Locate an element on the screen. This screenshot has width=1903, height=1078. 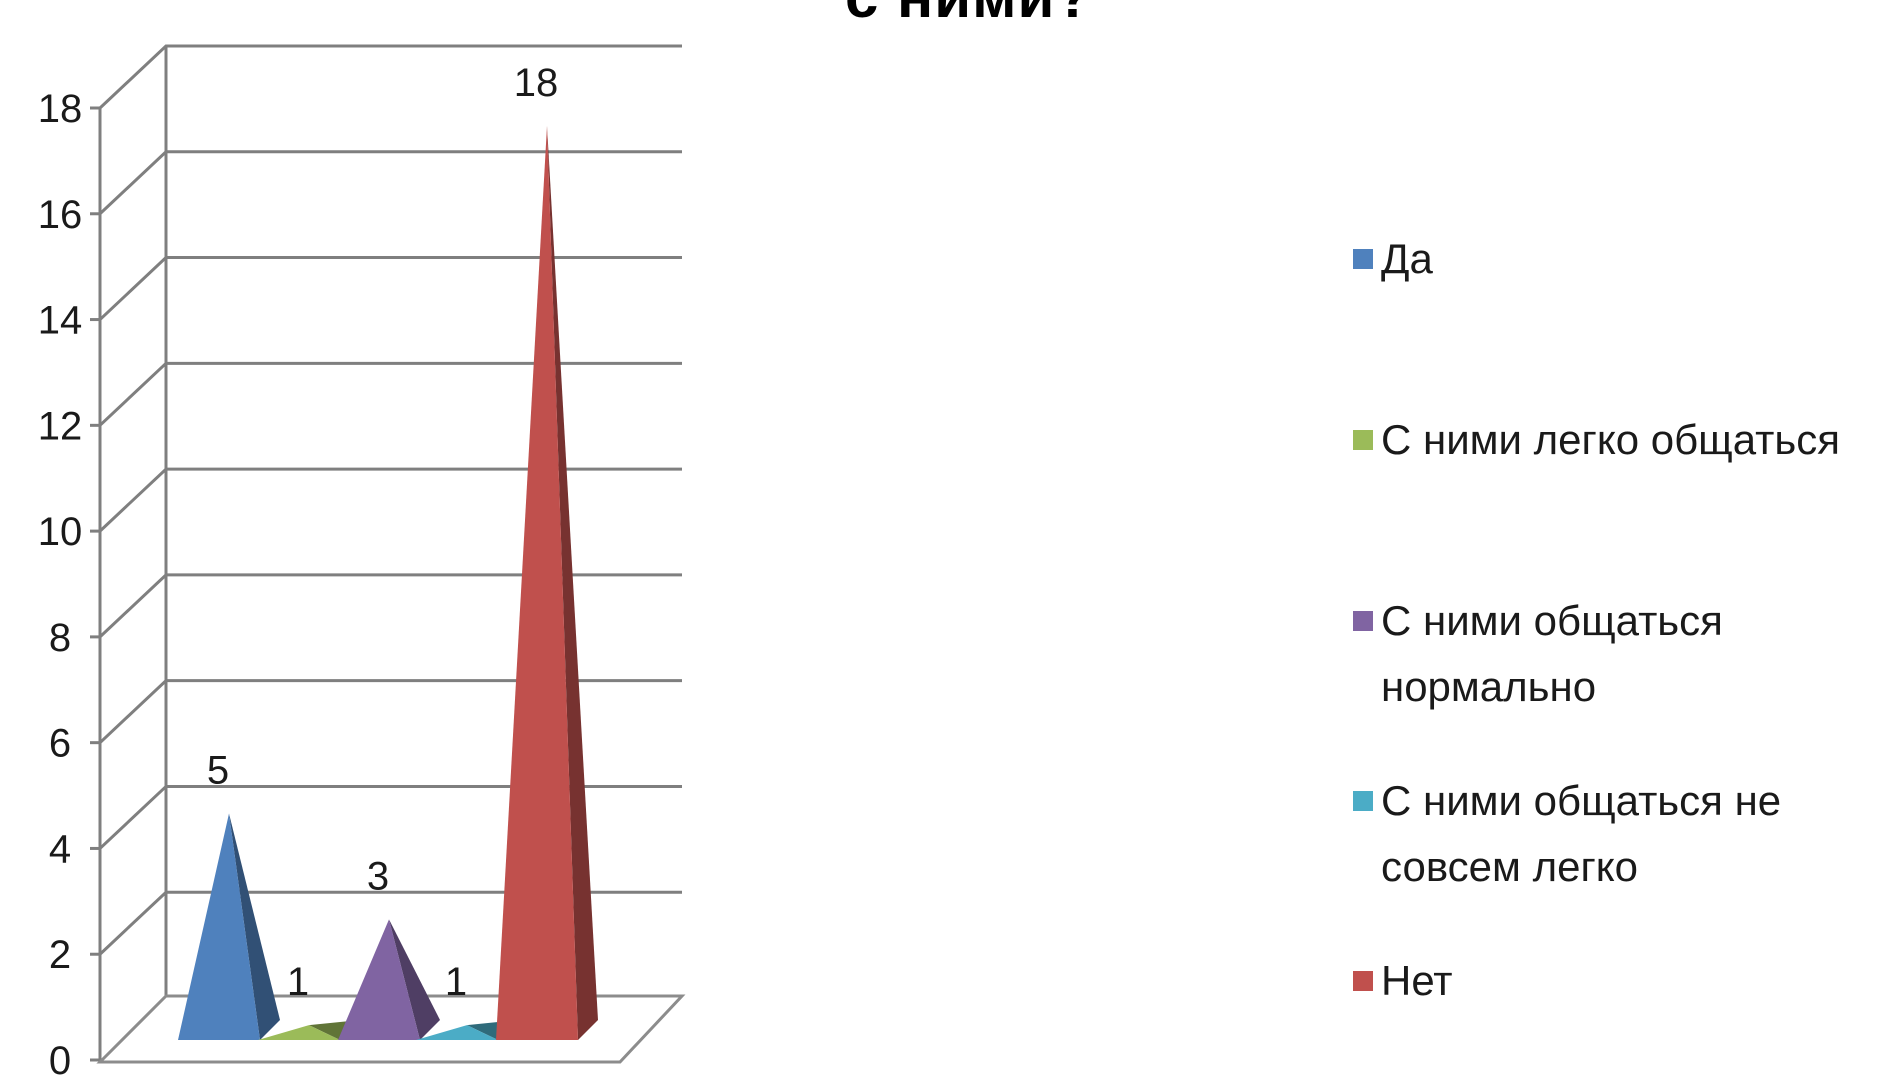
legend-label: С ними общаться нормально is located at coordinates (1552, 653).